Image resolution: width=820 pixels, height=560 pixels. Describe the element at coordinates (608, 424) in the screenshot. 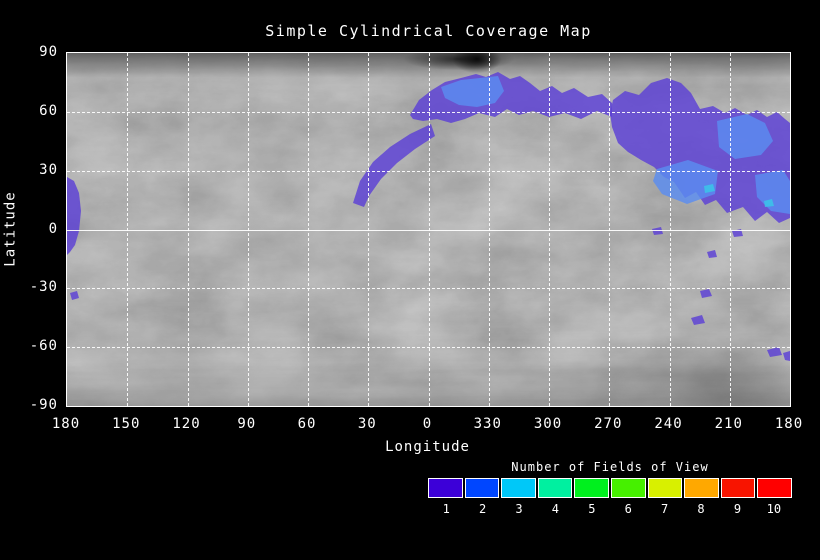

I see `x-tick-label: 270` at that location.